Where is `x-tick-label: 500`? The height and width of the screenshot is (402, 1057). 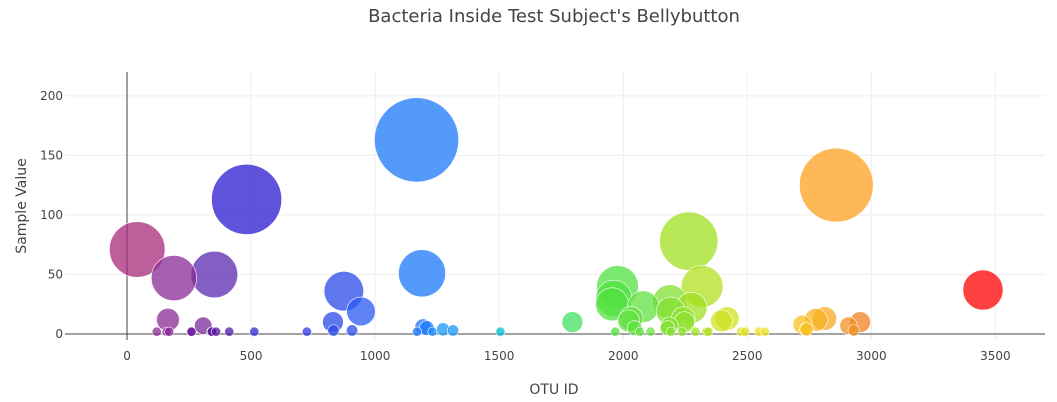
x-tick-label: 500 is located at coordinates (251, 356).